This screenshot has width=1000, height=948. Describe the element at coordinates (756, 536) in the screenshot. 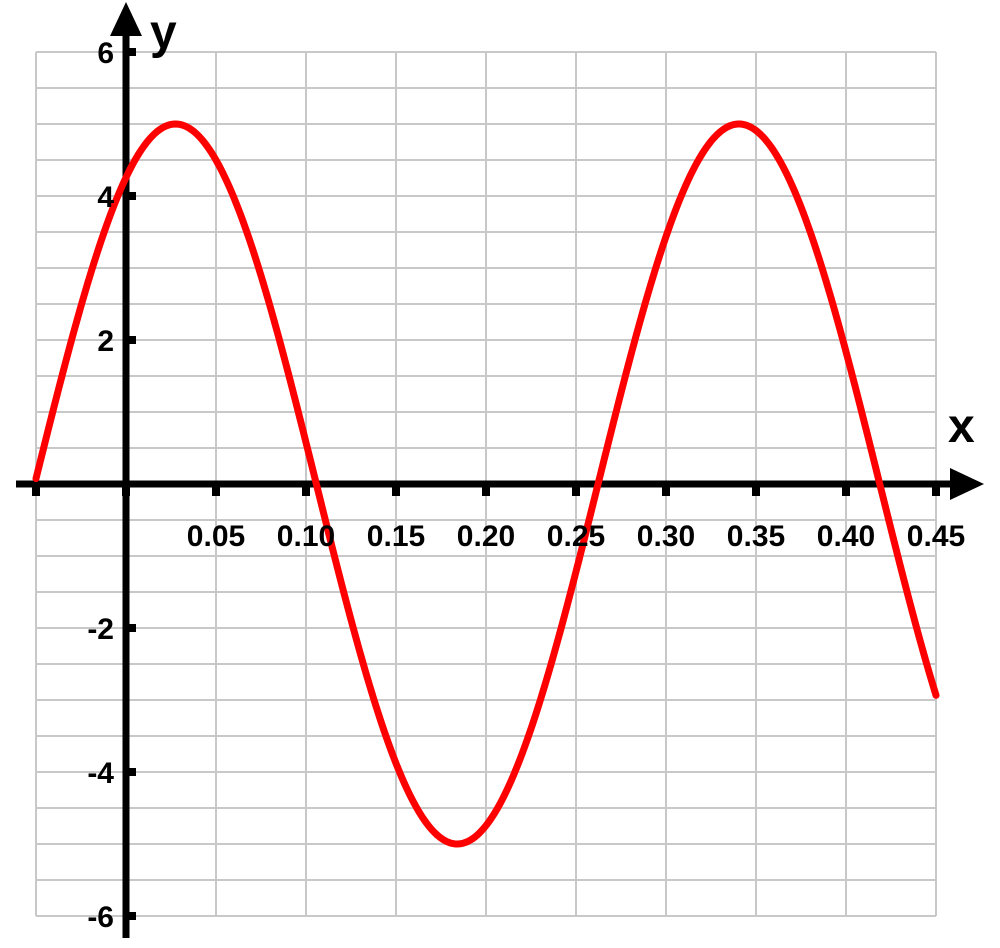

I see `x-tick-label: 0.35` at that location.